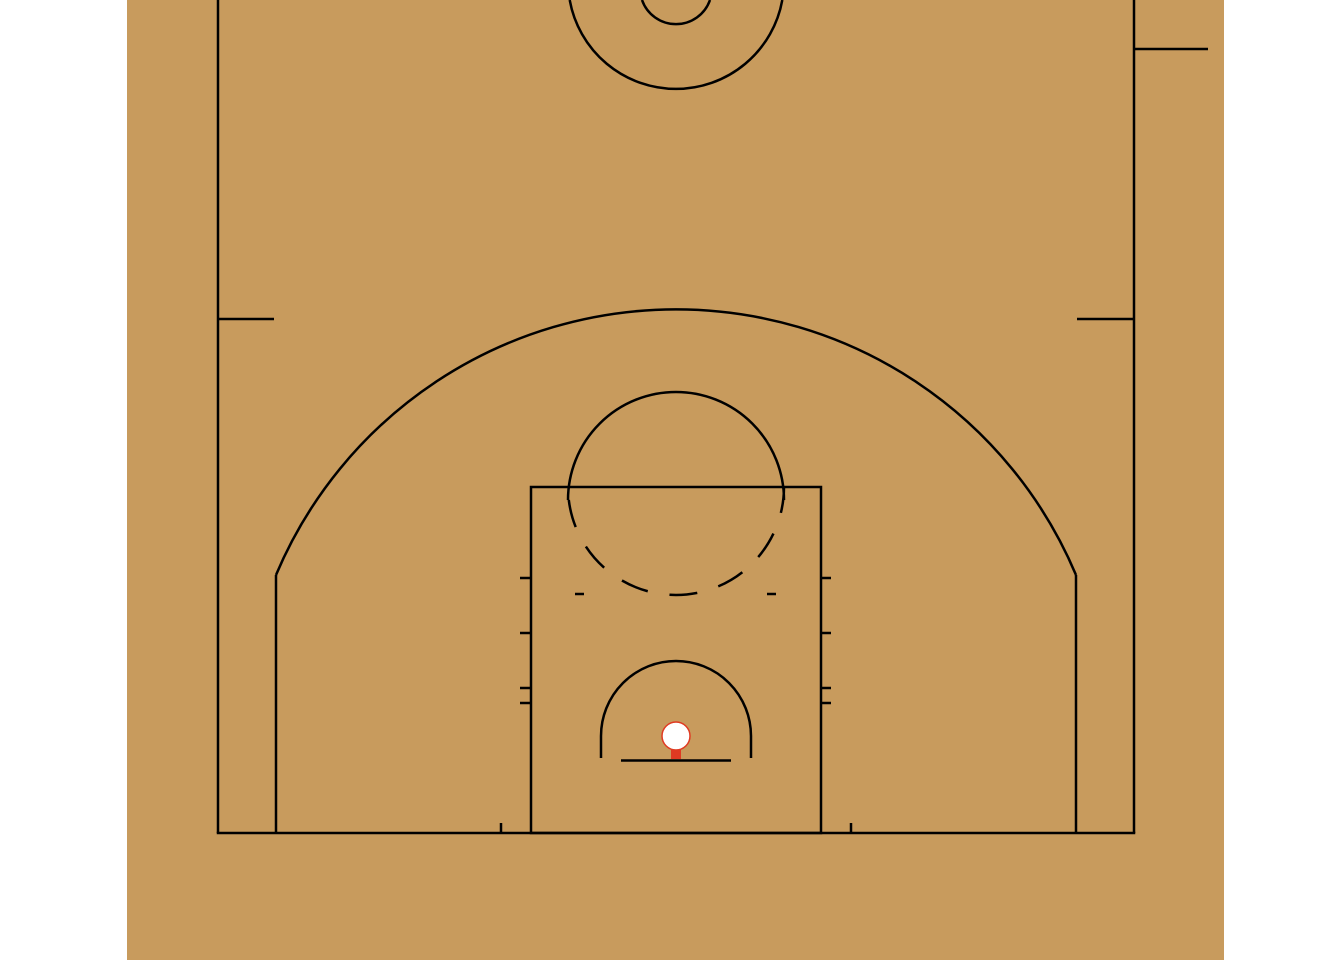  What do you see at coordinates (676, 736) in the screenshot?
I see `rim` at bounding box center [676, 736].